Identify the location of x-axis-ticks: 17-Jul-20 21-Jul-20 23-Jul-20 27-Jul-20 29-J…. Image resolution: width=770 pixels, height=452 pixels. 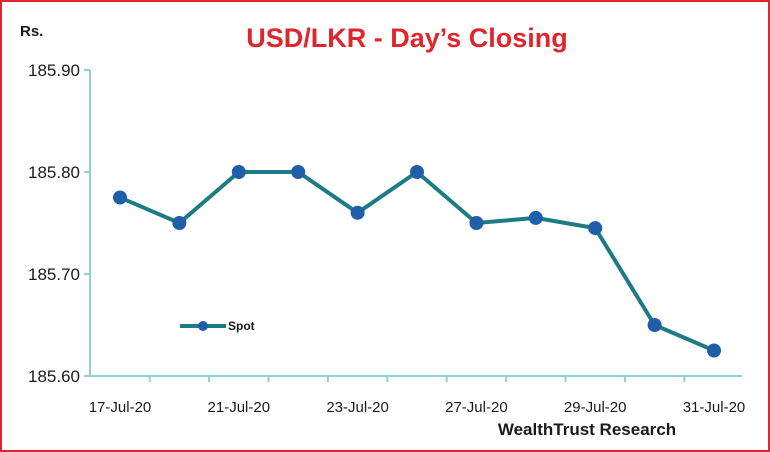
(417, 396).